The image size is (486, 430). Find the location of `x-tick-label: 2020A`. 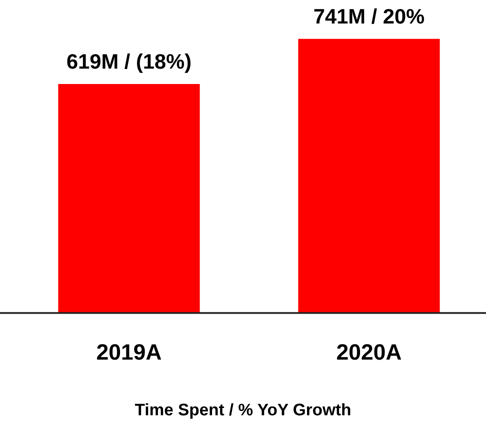

x-tick-label: 2020A is located at coordinates (369, 352).